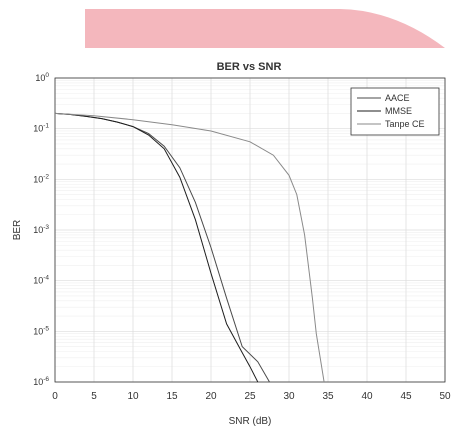  What do you see at coordinates (41, 330) in the screenshot?
I see `y-tick-label: 10⁻⁵` at bounding box center [41, 330].